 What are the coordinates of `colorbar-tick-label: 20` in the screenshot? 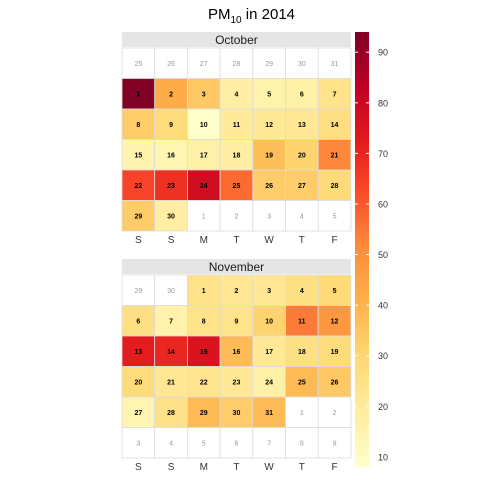 It's located at (383, 407).